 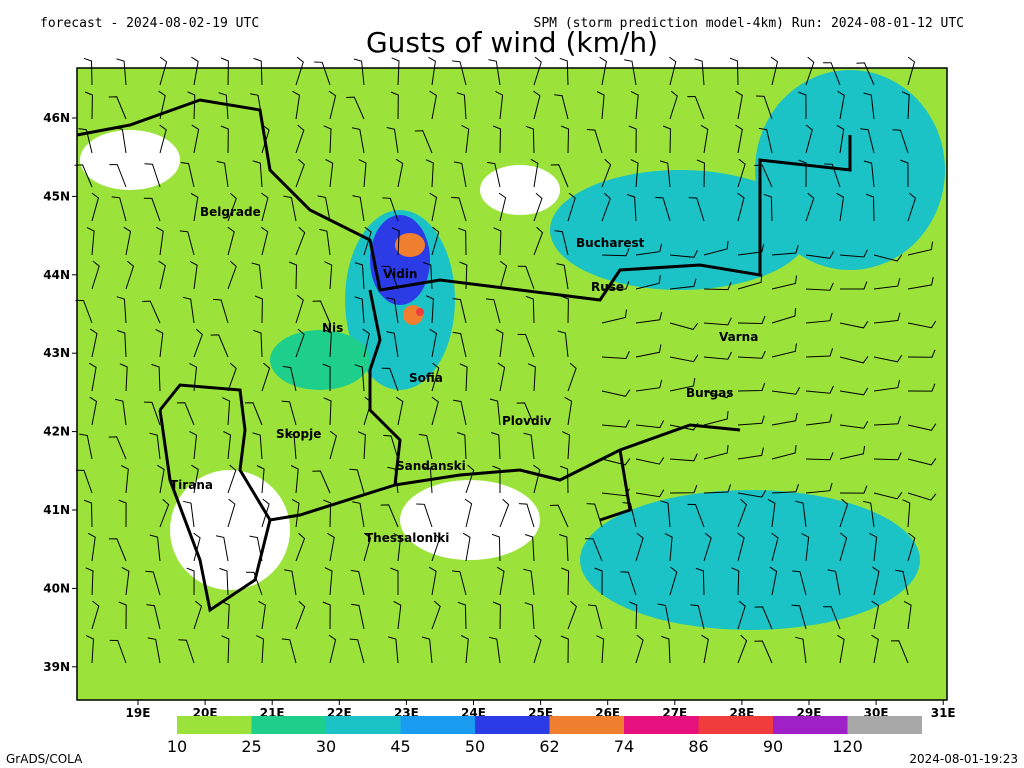 What do you see at coordinates (698, 746) in the screenshot?
I see `colorbar-label: 86` at bounding box center [698, 746].